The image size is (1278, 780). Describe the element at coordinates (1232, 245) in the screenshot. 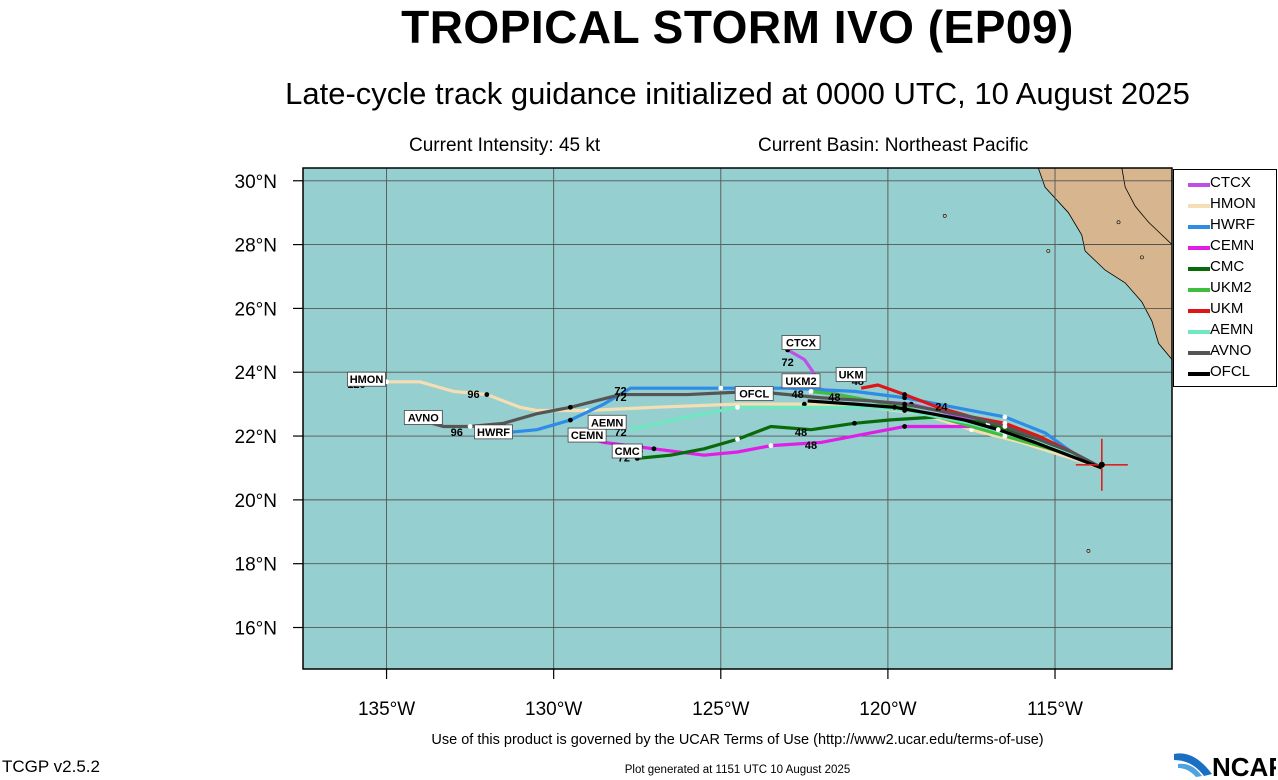

I see `legend-label: CEMN` at that location.